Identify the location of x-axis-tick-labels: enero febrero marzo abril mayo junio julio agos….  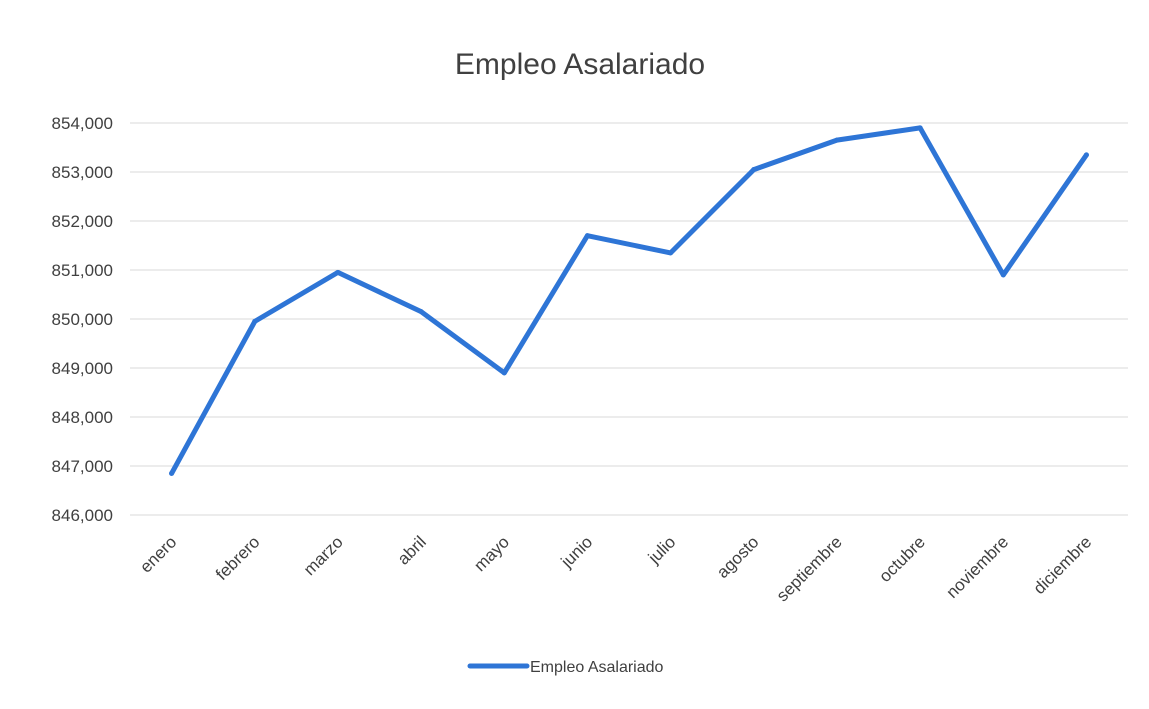
(615, 568).